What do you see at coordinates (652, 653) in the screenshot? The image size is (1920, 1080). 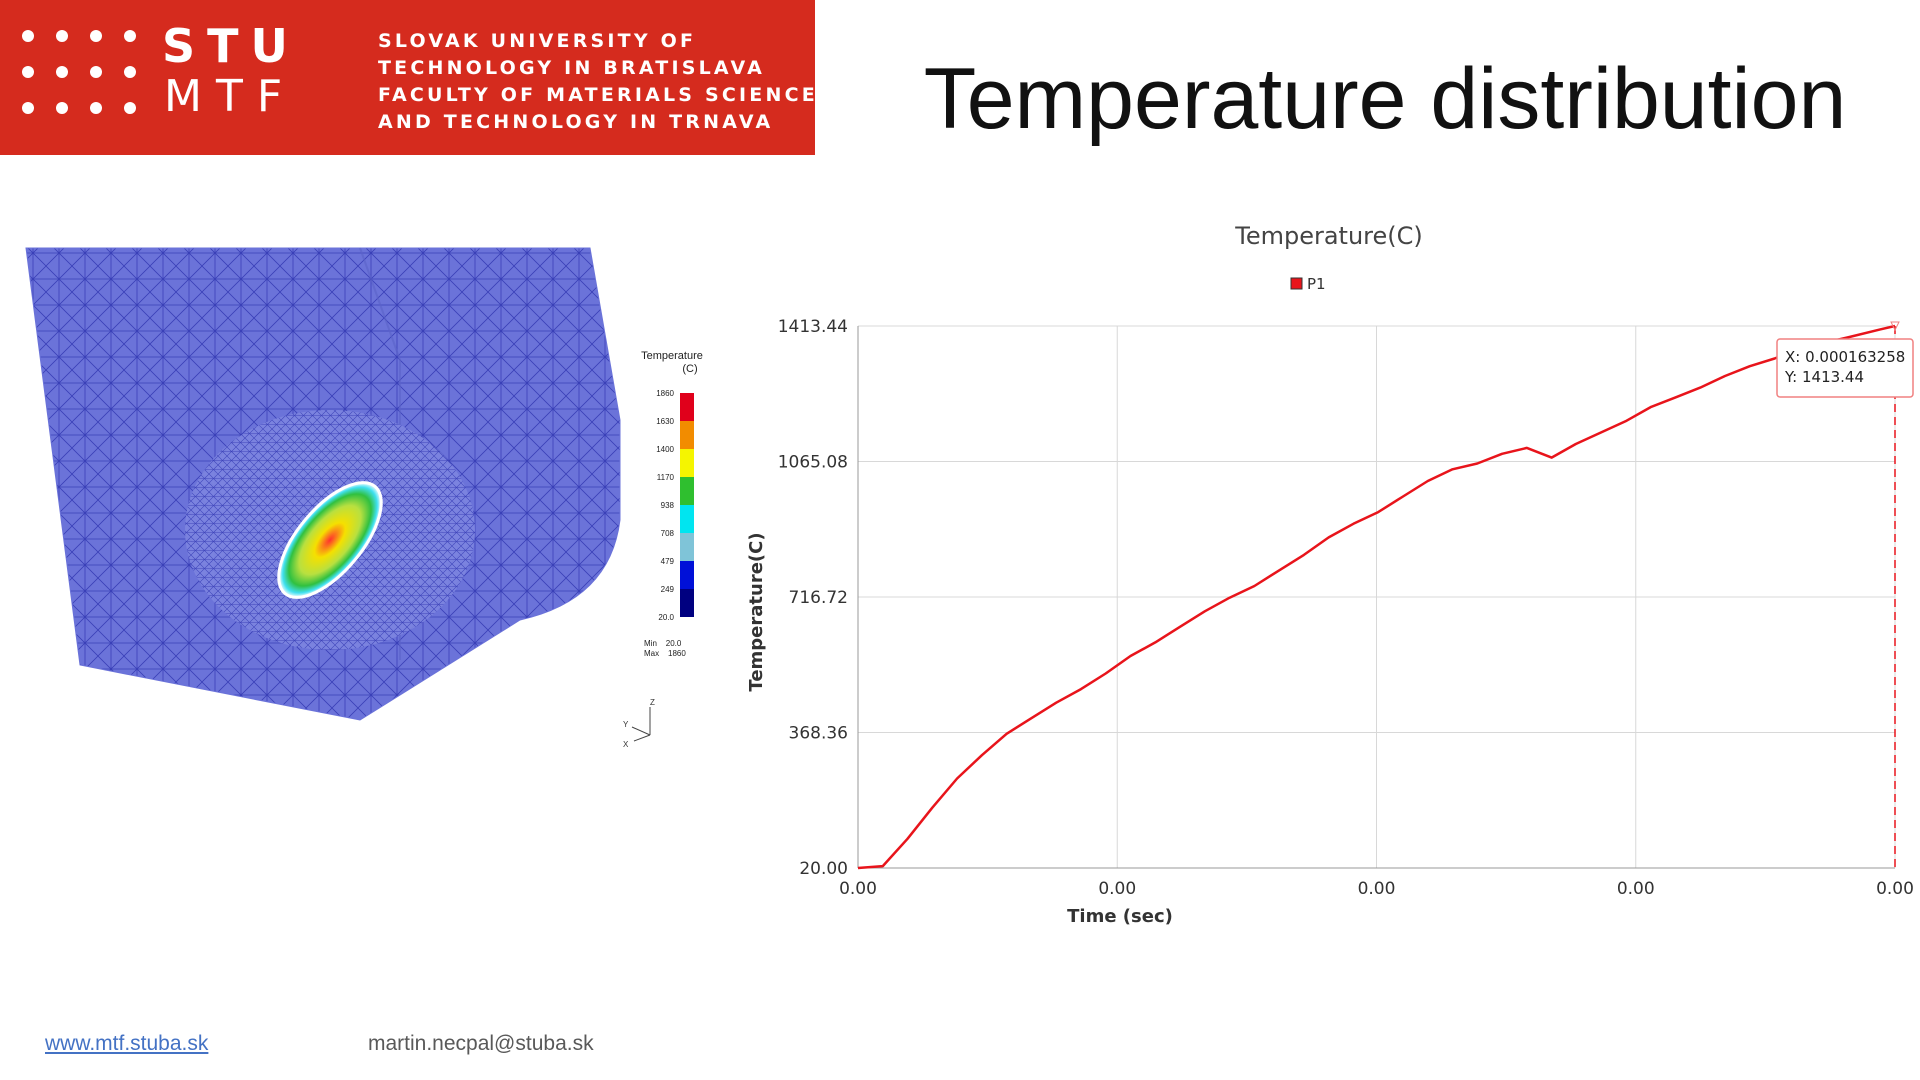 I see `max-label: Max` at bounding box center [652, 653].